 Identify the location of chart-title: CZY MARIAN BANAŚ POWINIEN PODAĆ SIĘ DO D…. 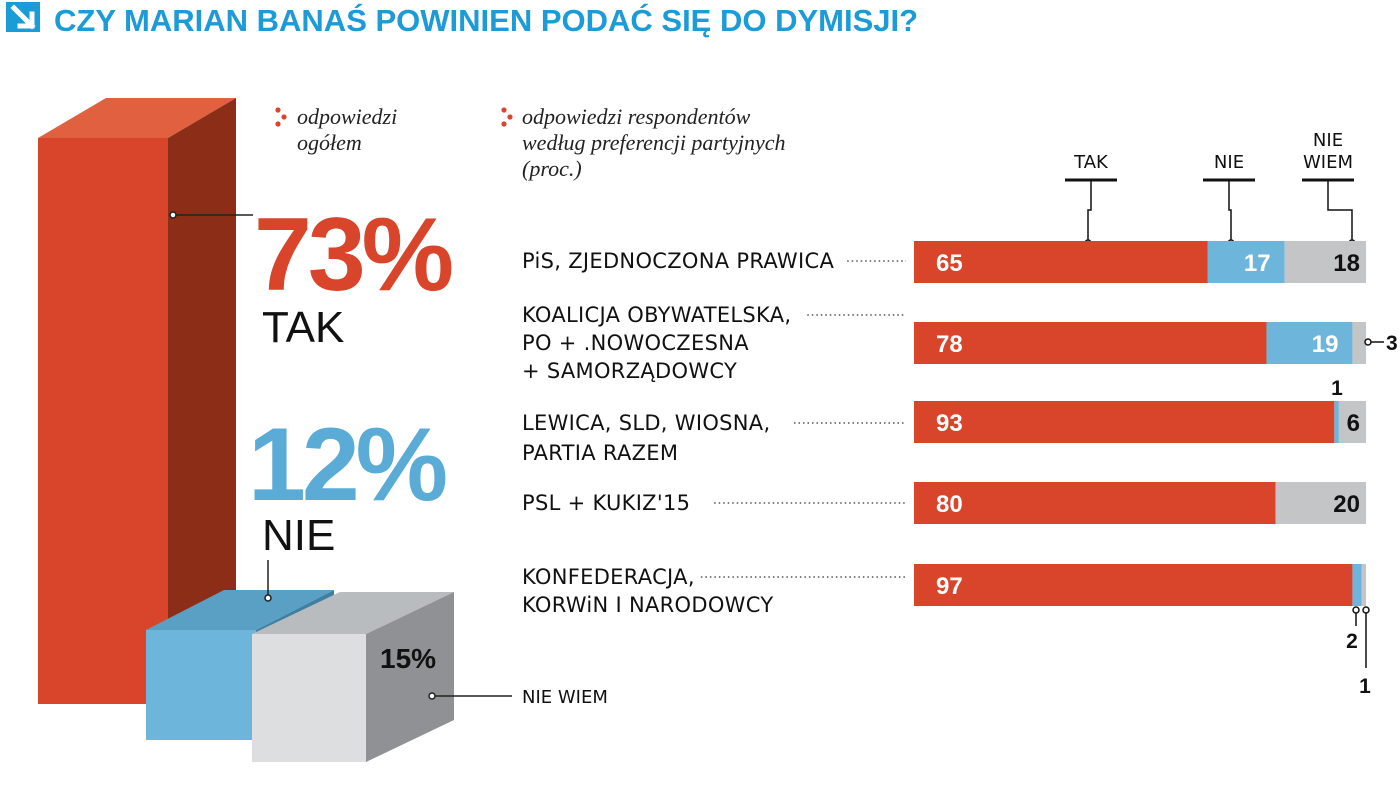
(486, 20).